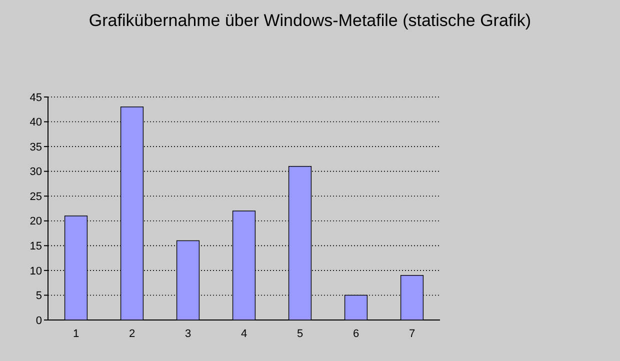  I want to click on y-tick-label: 5, so click(39, 296).